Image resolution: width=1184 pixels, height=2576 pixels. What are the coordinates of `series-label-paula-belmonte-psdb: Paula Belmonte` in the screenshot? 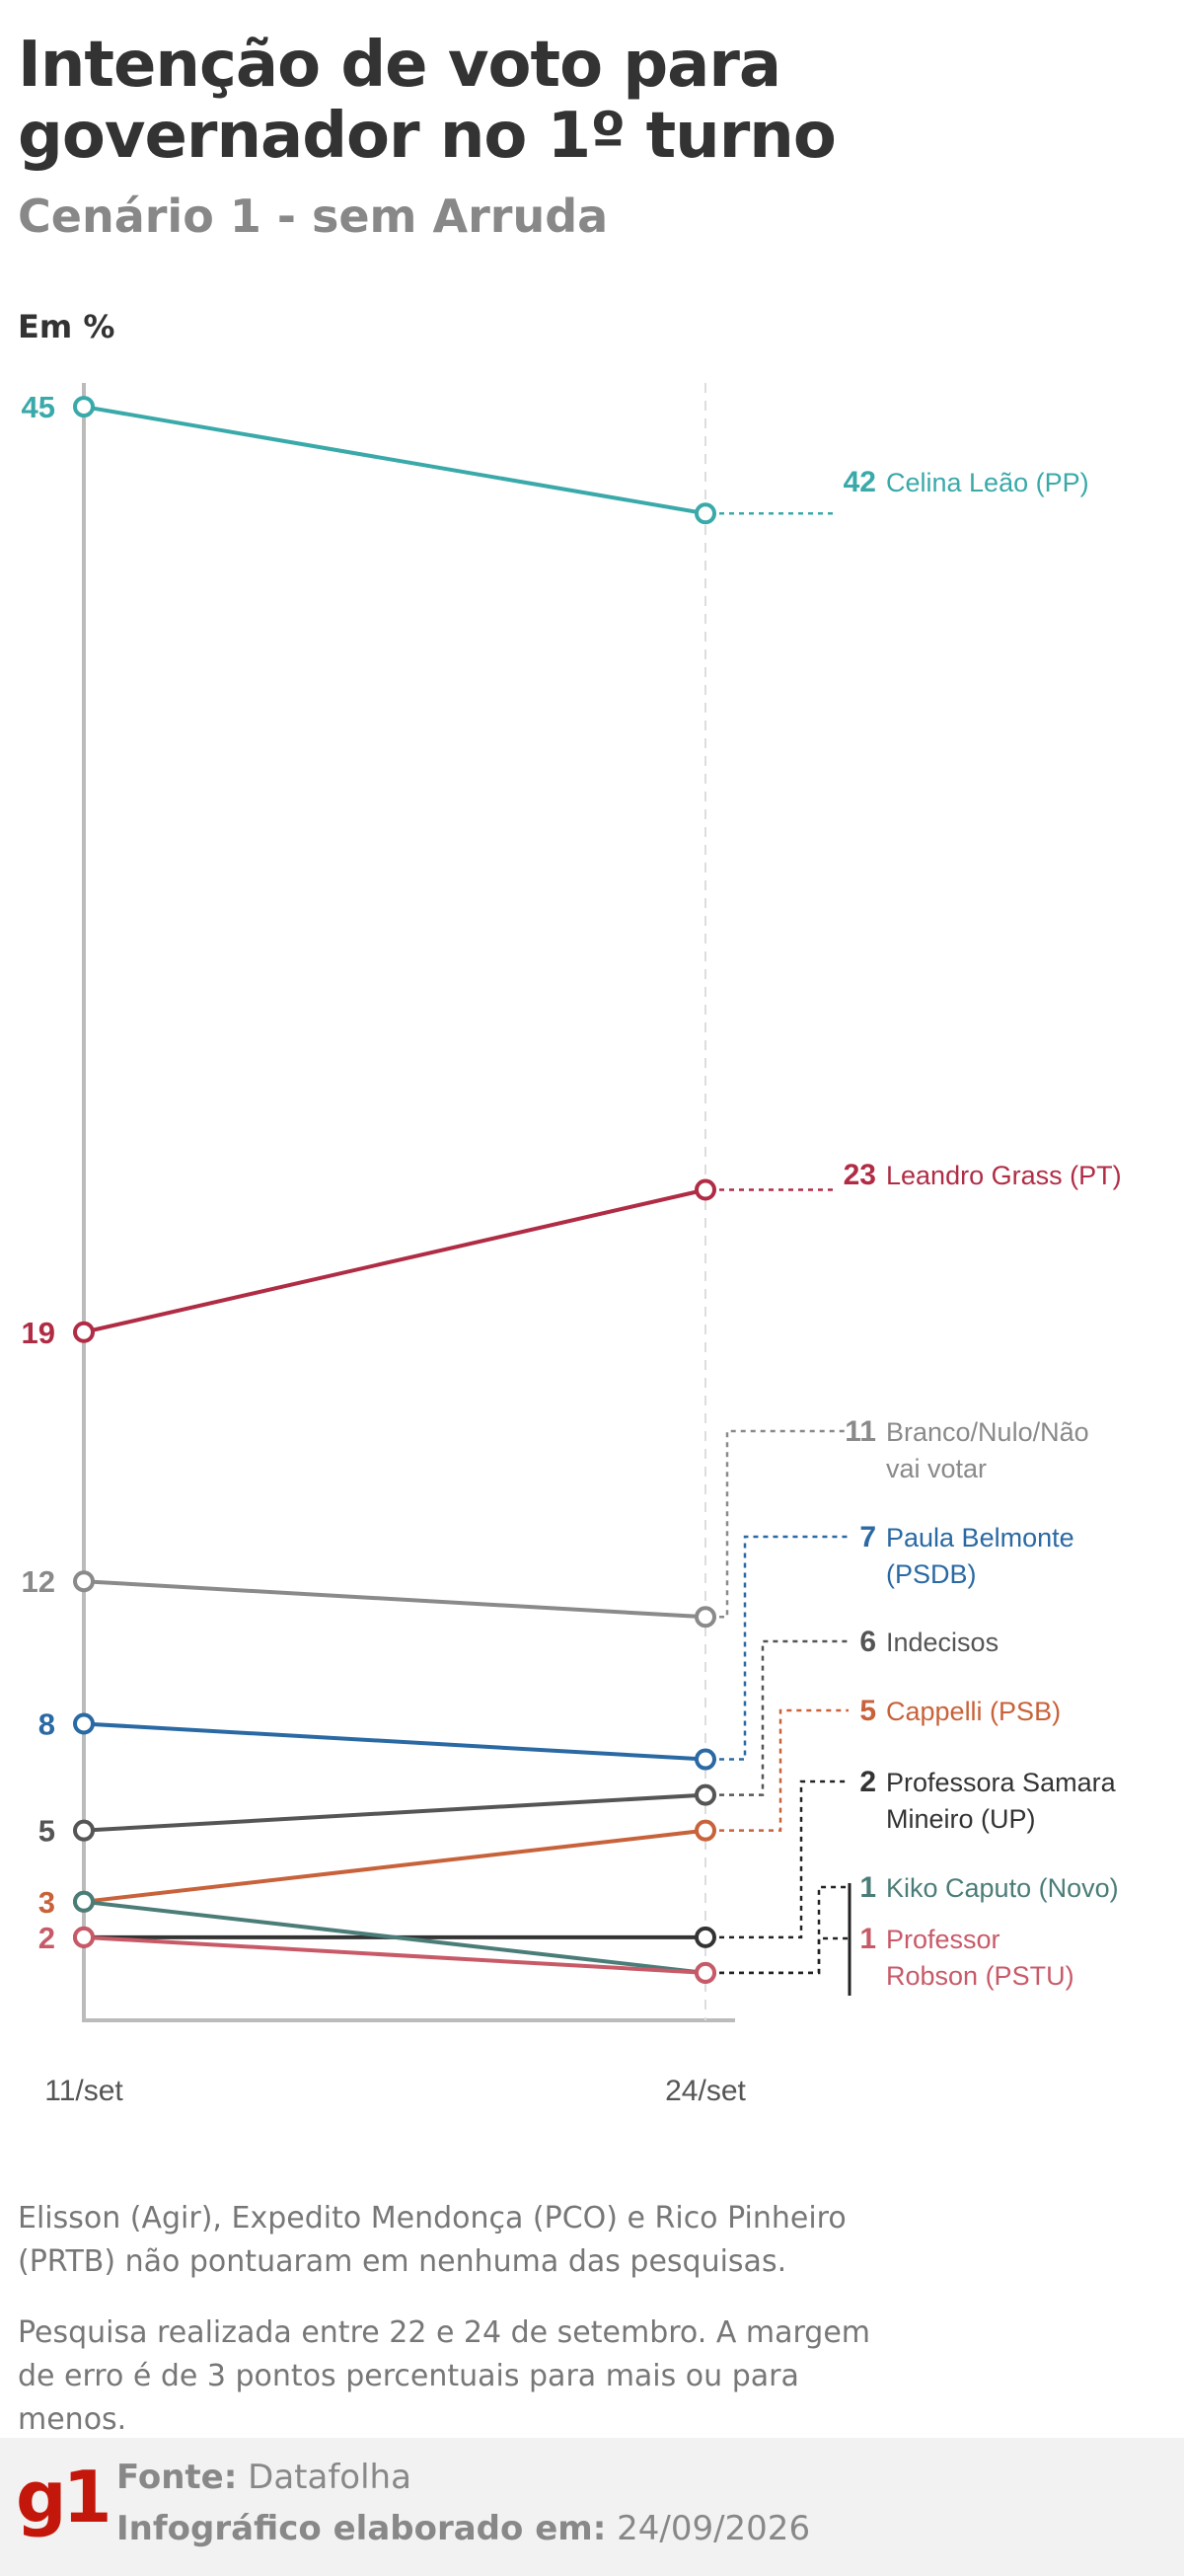 It's located at (980, 1538).